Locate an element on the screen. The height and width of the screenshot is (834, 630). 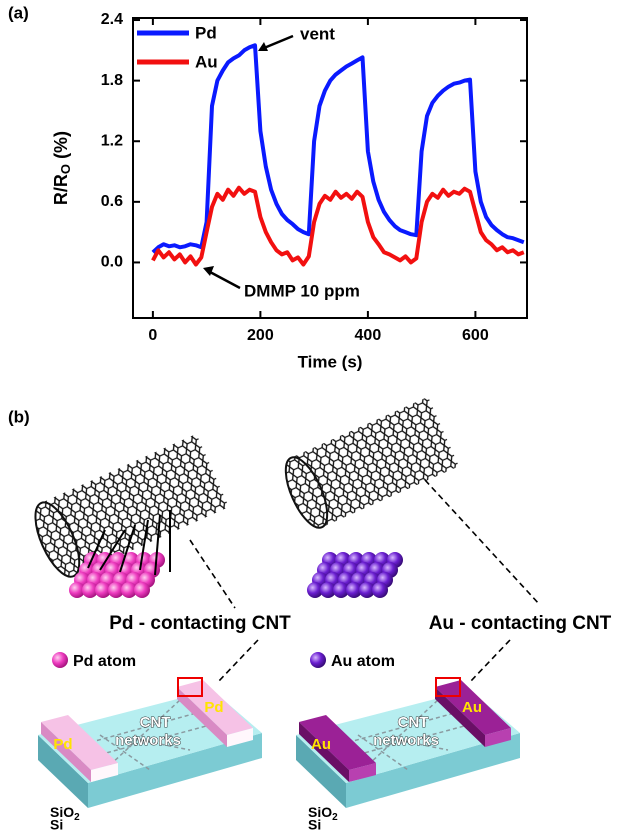
annotation: vent is located at coordinates (317, 33).